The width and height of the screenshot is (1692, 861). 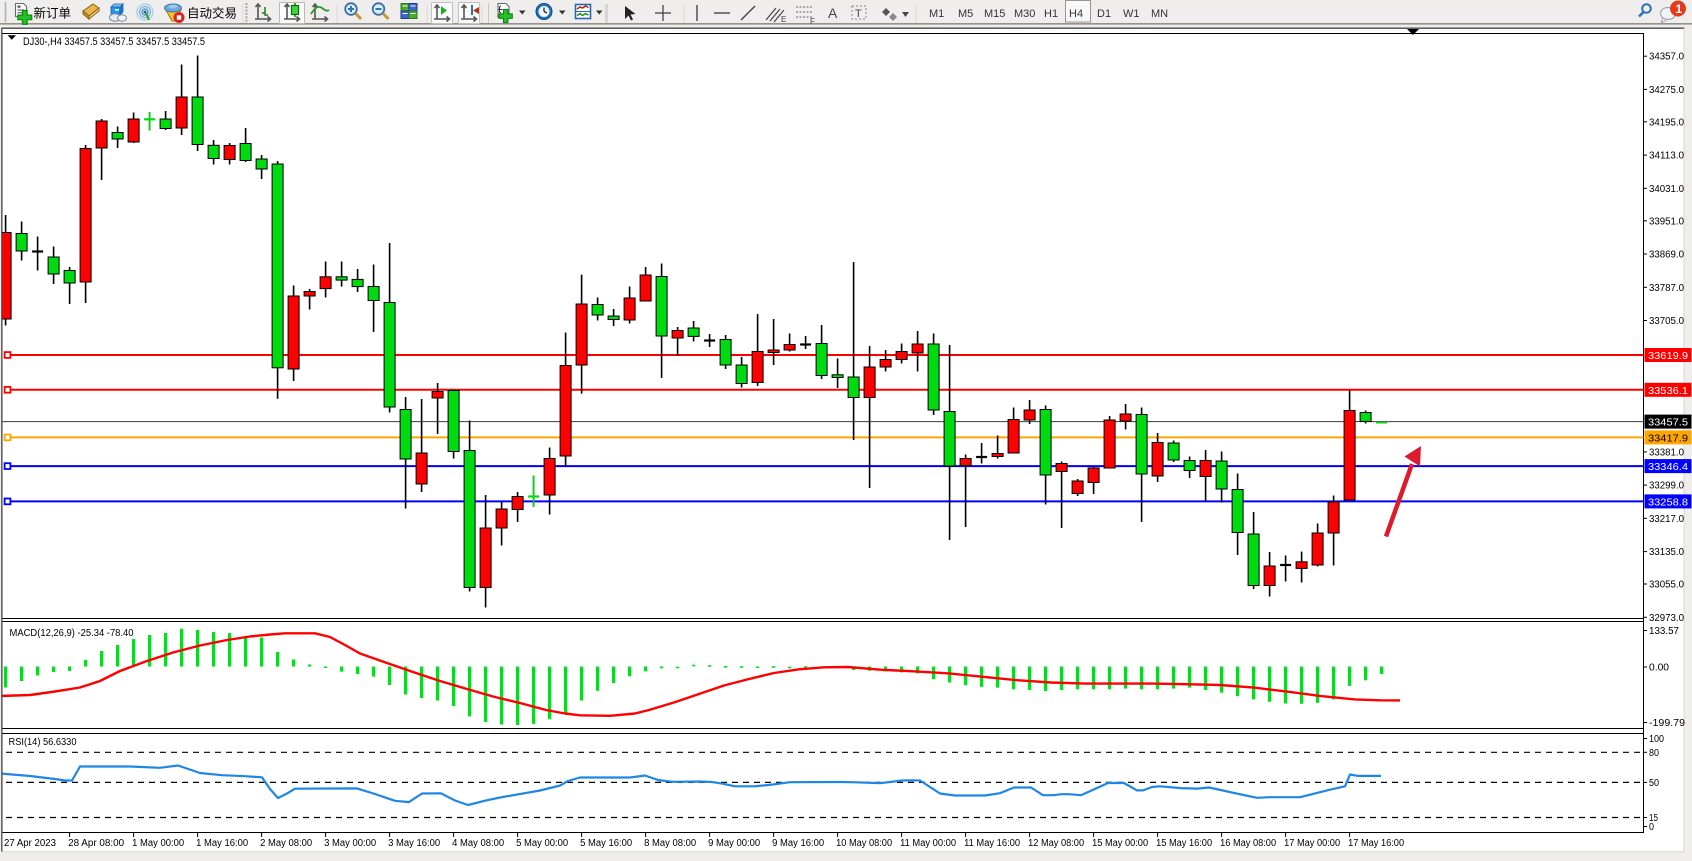 I want to click on svg-text: 33417.9, so click(x=1668, y=438).